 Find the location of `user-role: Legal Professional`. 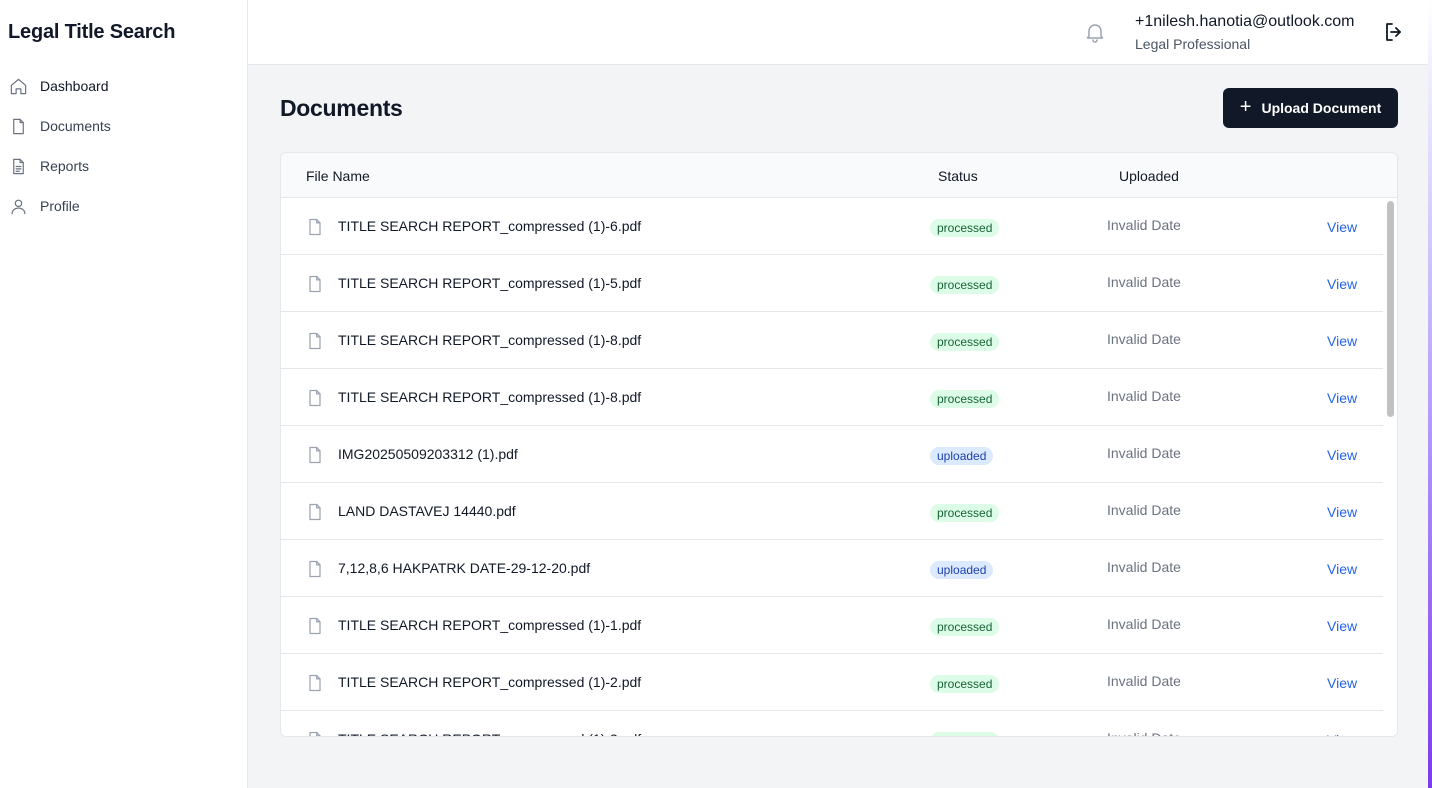

user-role: Legal Professional is located at coordinates (1193, 44).